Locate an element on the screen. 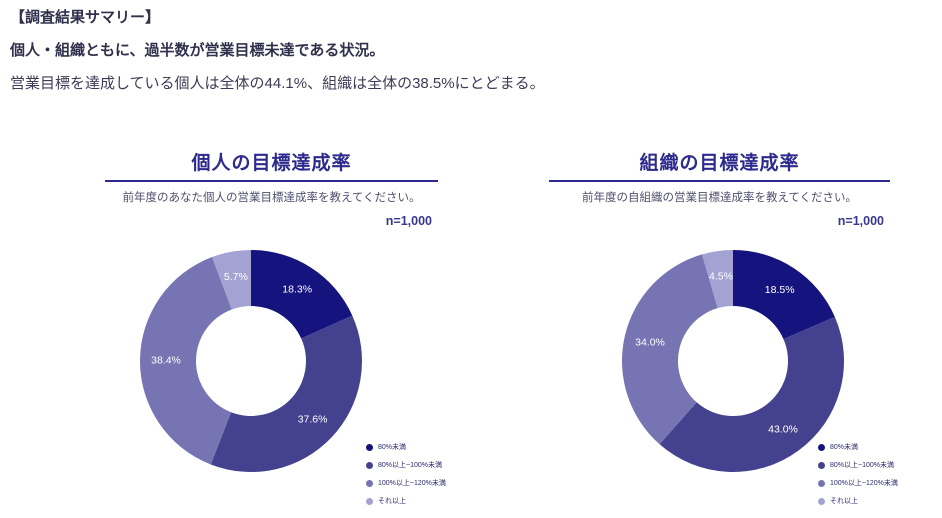 This screenshot has width=942, height=518. legend-organization: 80%未満 80%以上~100%未満 100%以上~120%未満 それ以上 is located at coordinates (858, 478).